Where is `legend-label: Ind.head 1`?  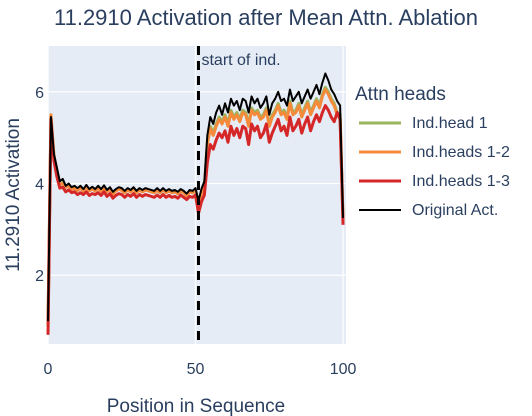 legend-label: Ind.head 1 is located at coordinates (450, 123).